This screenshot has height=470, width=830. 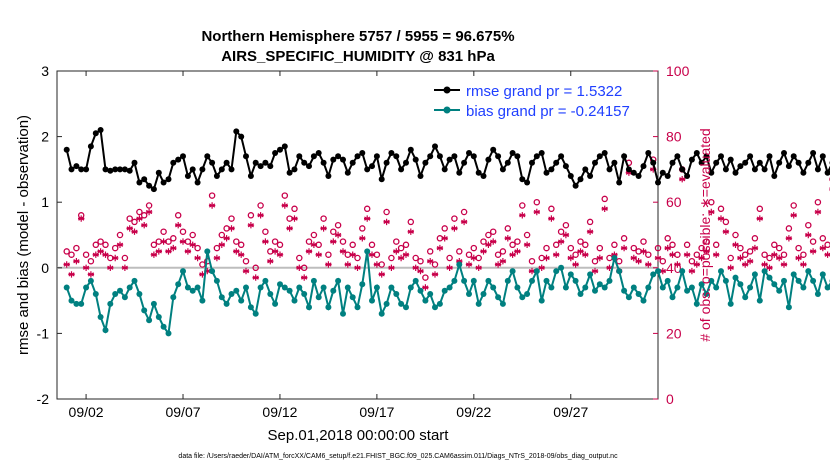 I want to click on x-tick-label: 09/27, so click(x=570, y=412).